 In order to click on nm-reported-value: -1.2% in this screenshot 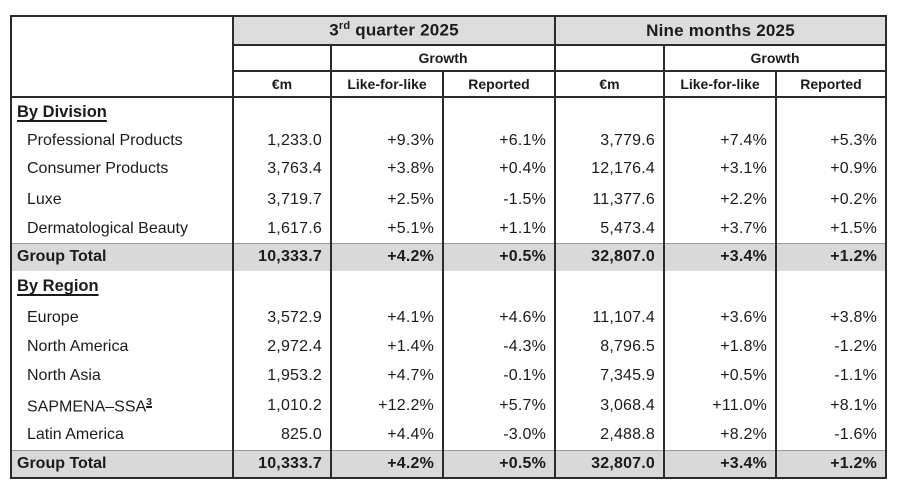, I will do `click(831, 347)`.